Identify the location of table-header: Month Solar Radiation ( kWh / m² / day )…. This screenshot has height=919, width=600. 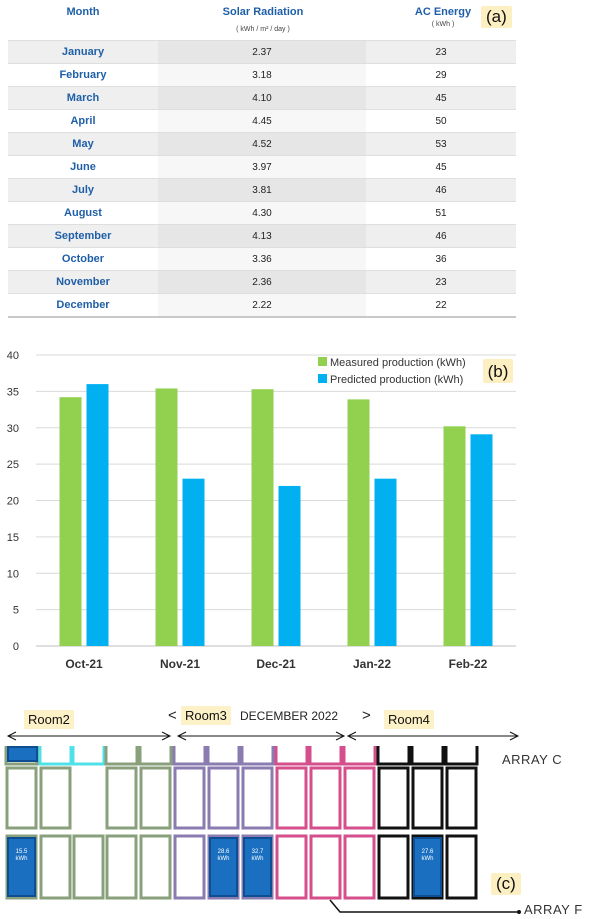
(262, 20).